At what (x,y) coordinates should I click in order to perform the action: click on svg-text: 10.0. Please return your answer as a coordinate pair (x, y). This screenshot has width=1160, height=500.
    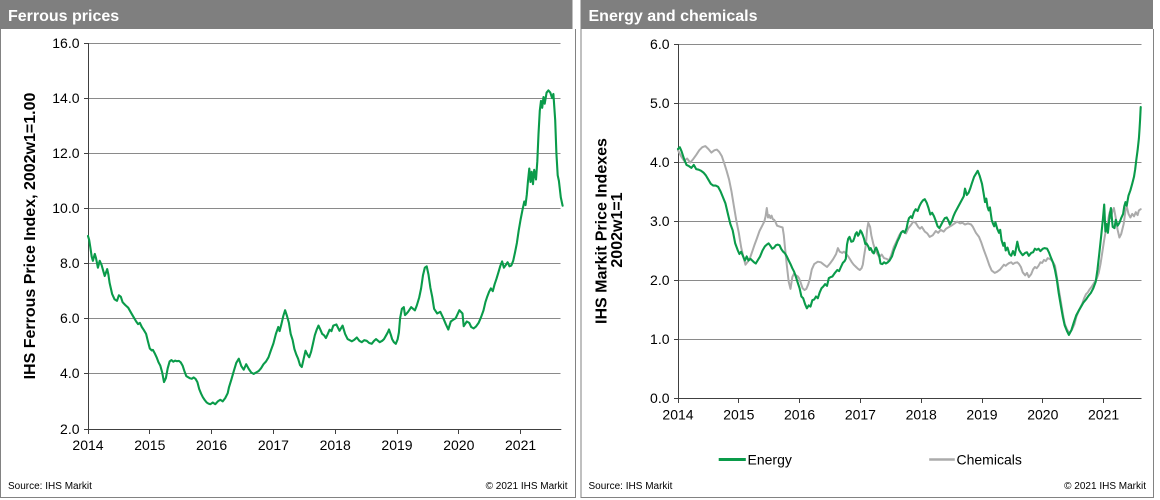
    Looking at the image, I should click on (65, 208).